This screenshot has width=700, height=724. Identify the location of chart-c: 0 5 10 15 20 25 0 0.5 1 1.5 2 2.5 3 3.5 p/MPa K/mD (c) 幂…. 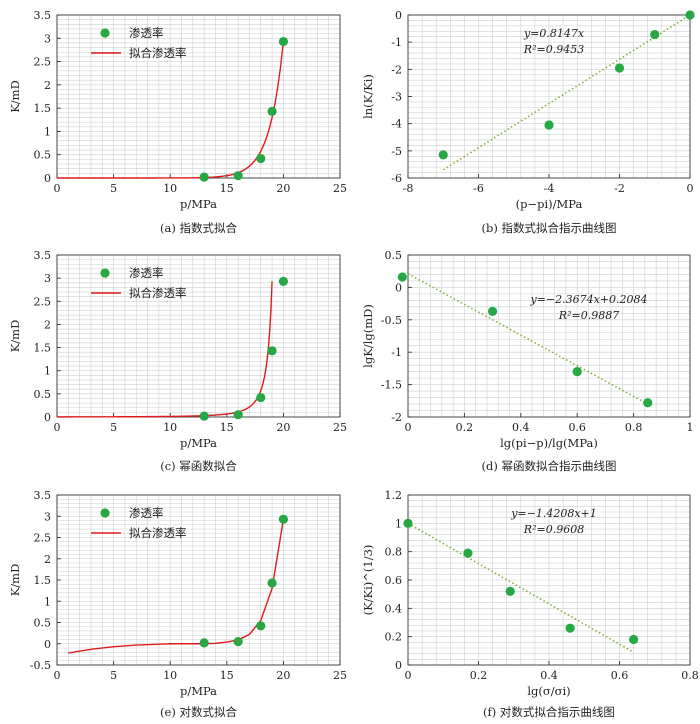
(177, 361).